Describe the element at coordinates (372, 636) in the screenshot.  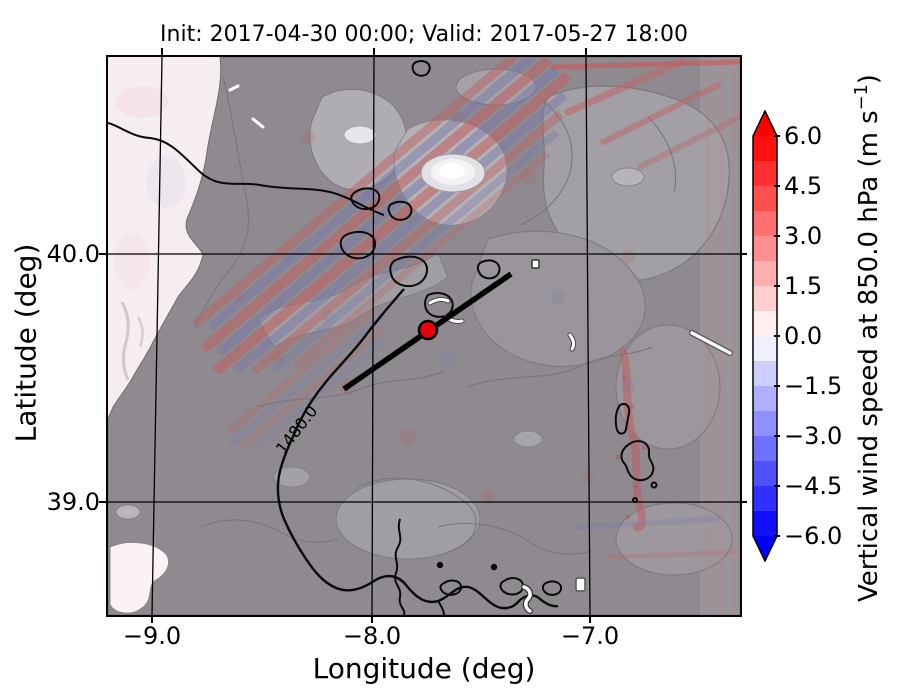
I see `x-tick-label: −8.0` at that location.